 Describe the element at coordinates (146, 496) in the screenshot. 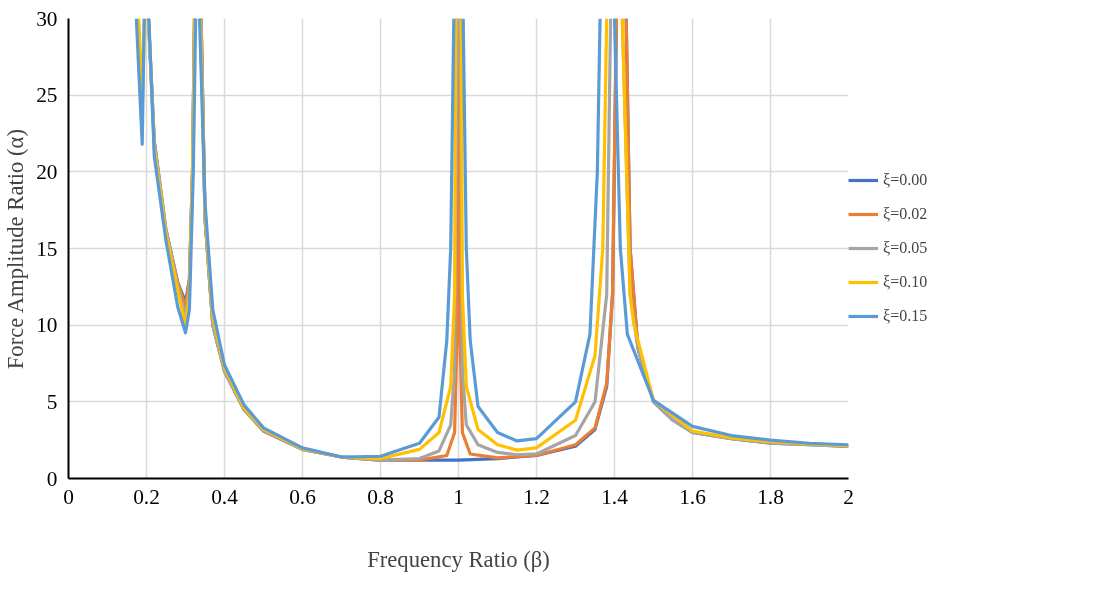

I see `x-tick-label: 0.2` at that location.